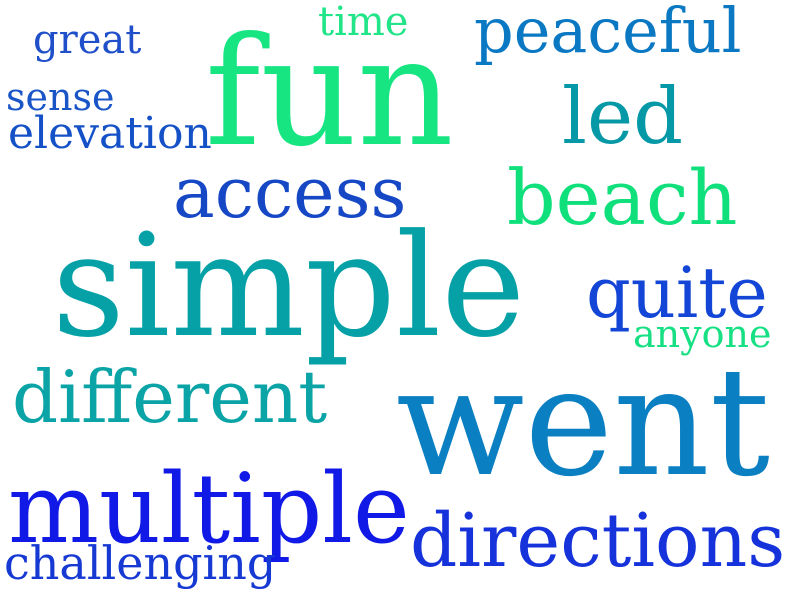 The width and height of the screenshot is (800, 600). I want to click on word-challenging: challenging, so click(140, 563).